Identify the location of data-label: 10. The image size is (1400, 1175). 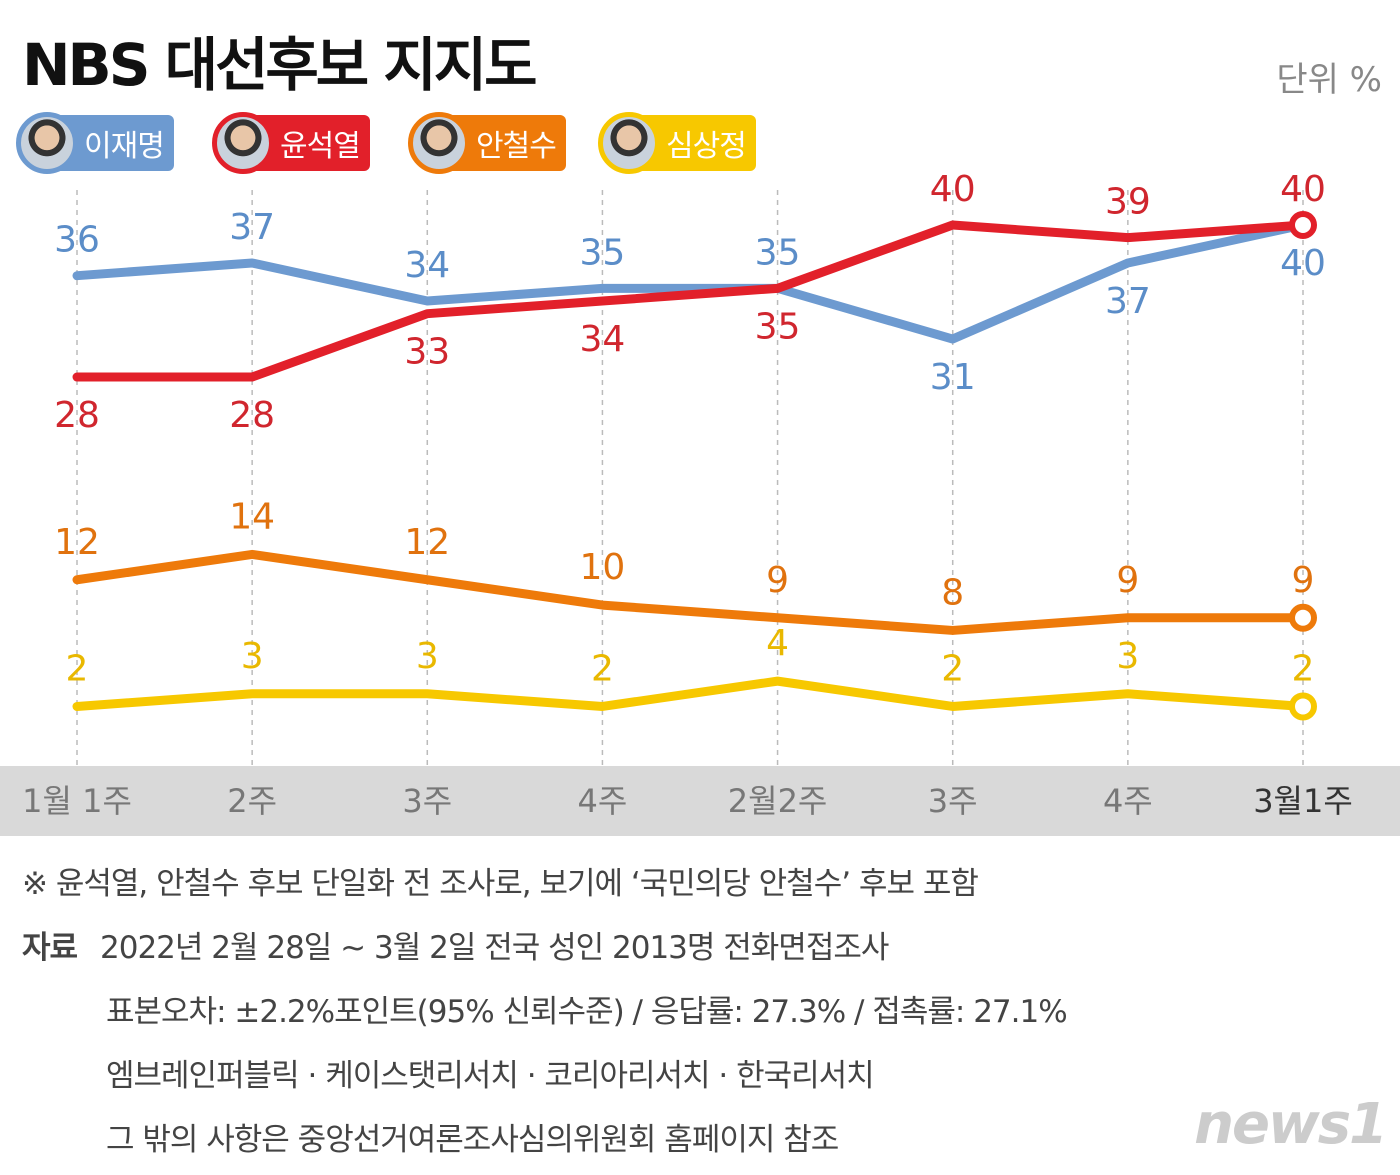
(603, 567).